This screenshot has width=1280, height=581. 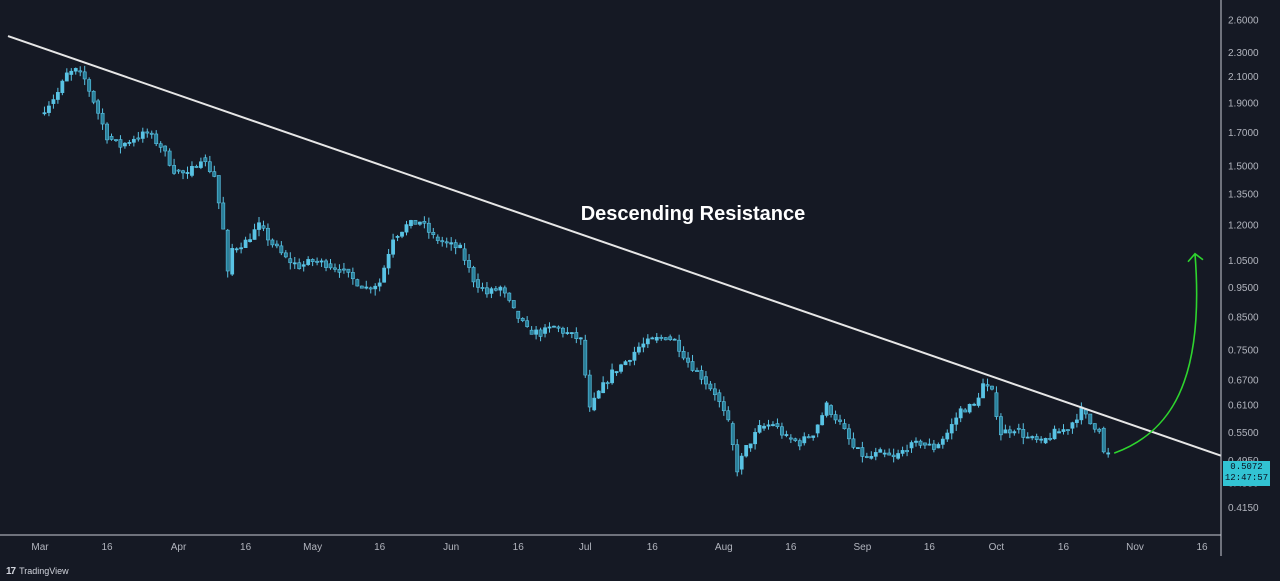 I want to click on time-tick-label: Sep, so click(x=862, y=547).